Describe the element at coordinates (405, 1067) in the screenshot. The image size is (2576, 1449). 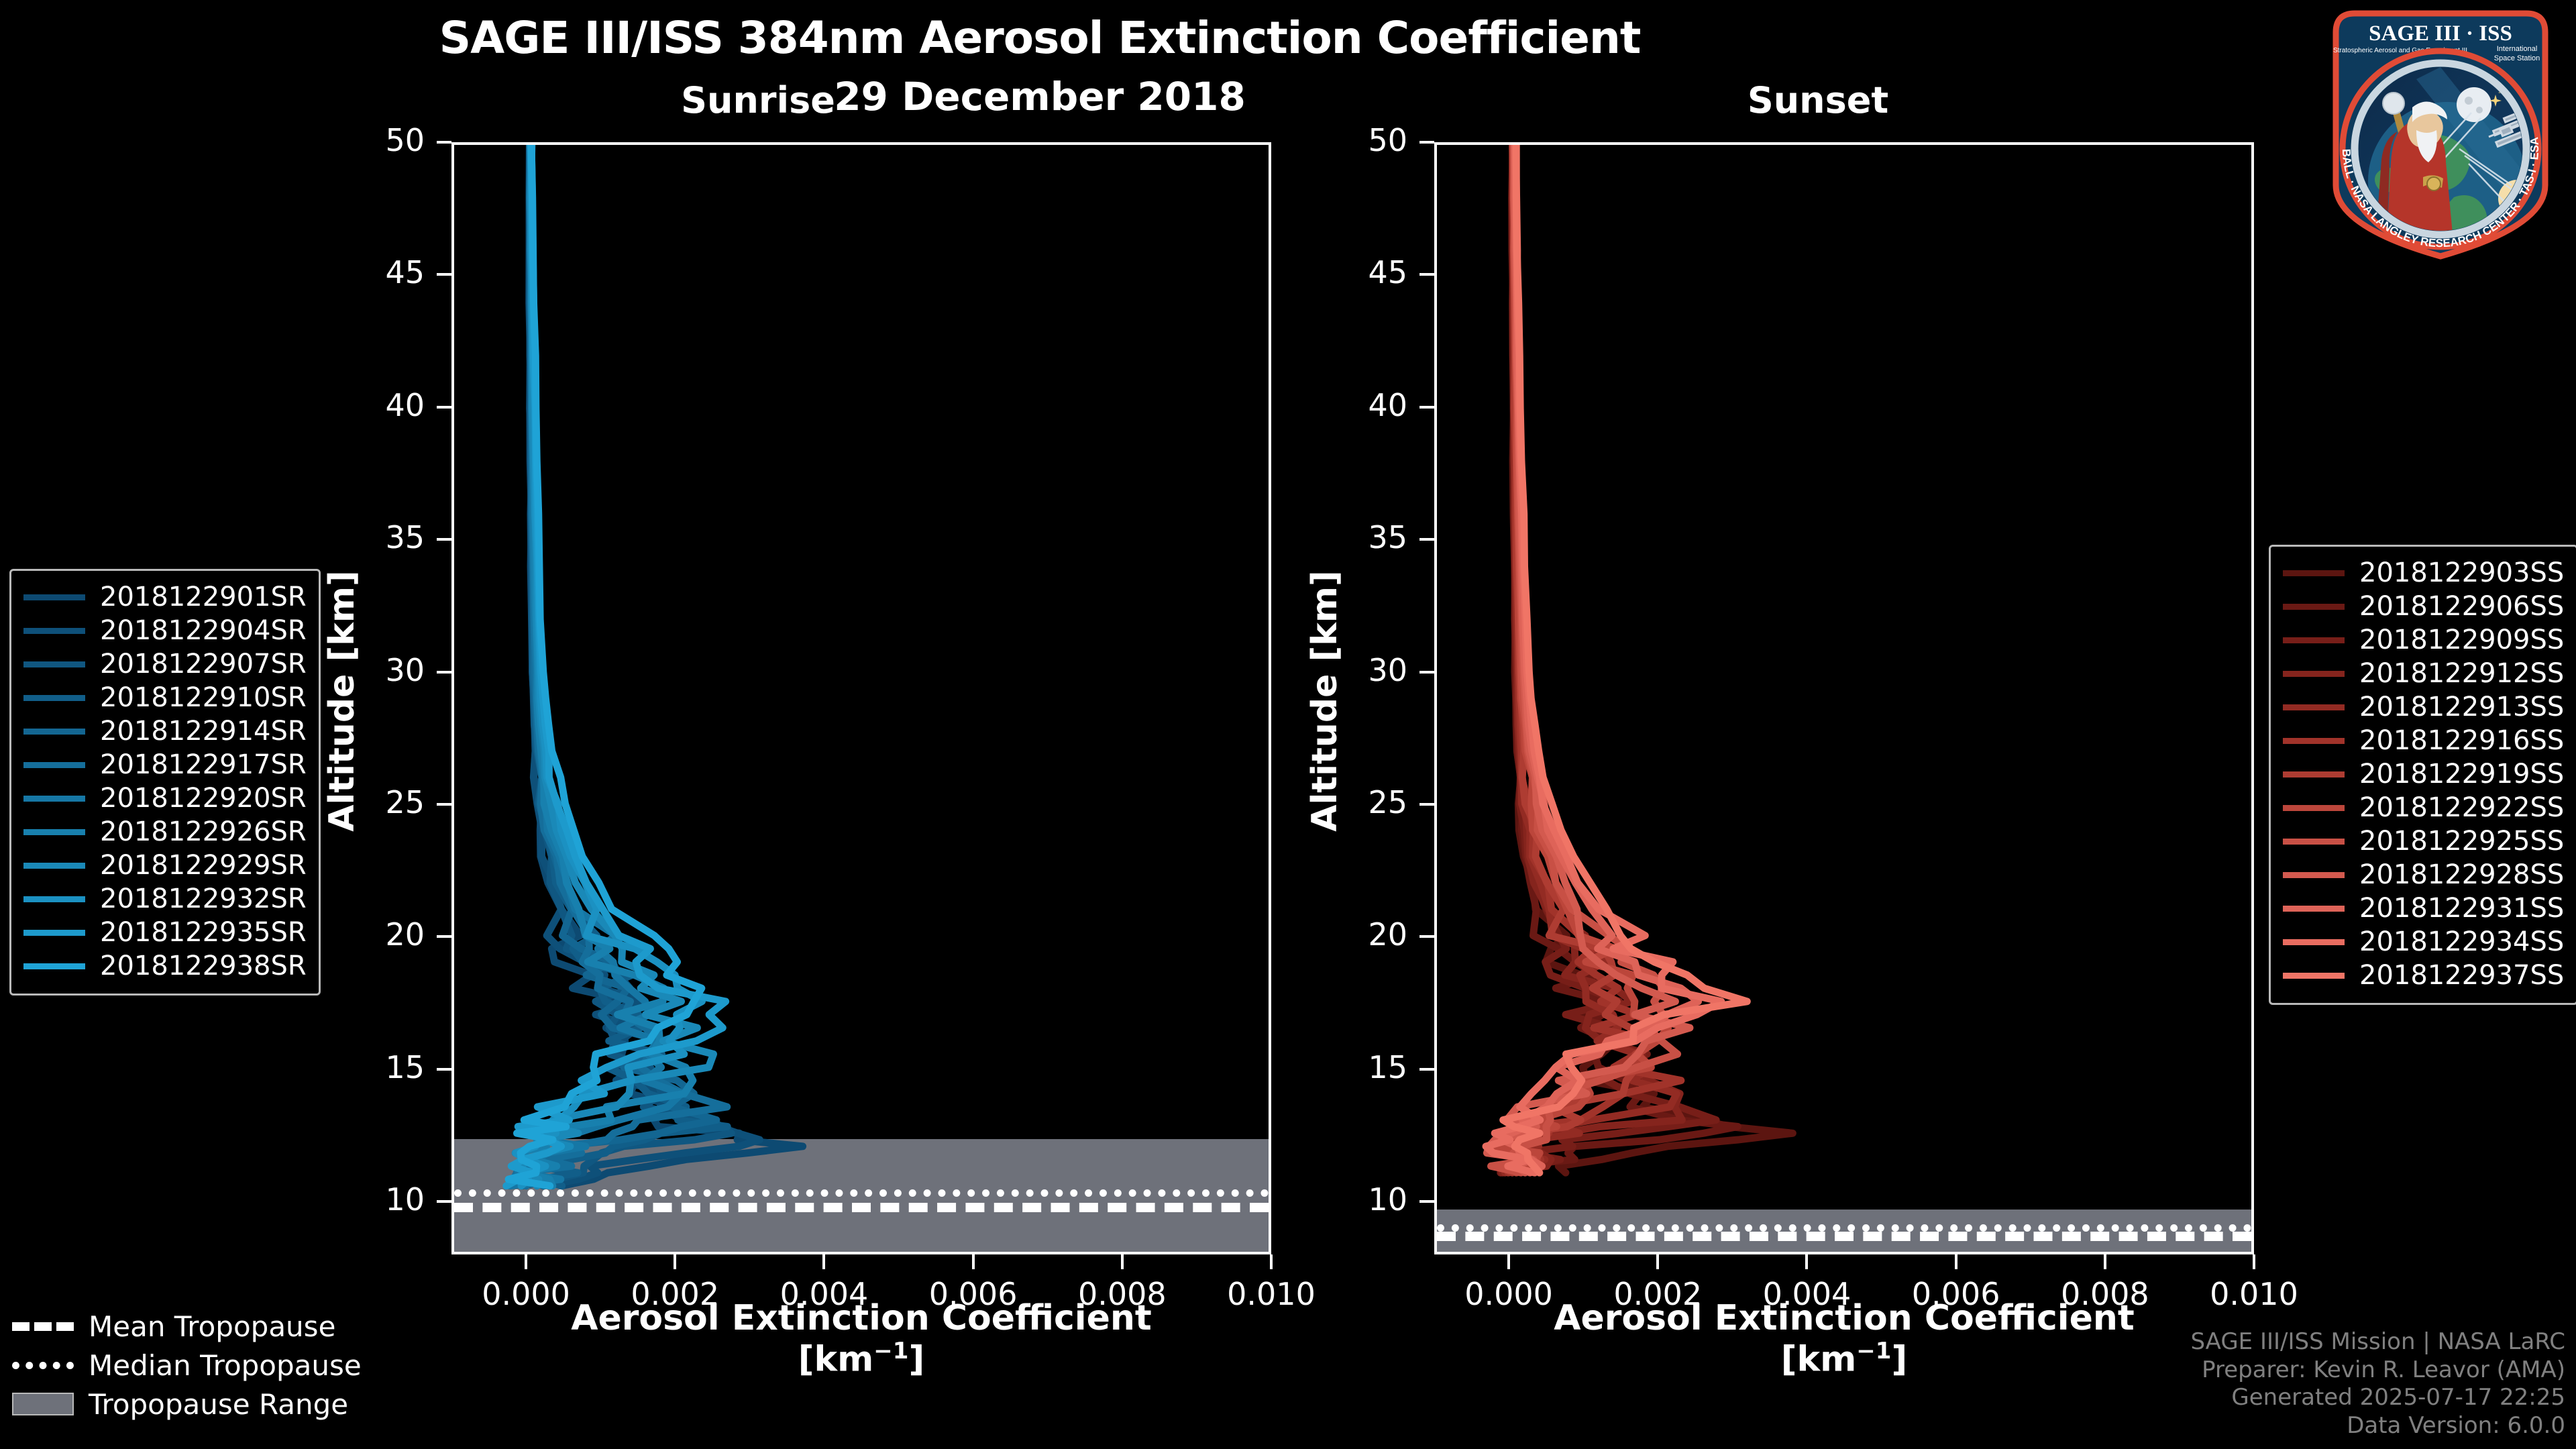
I see `y-tick-label-left-15: 15` at that location.